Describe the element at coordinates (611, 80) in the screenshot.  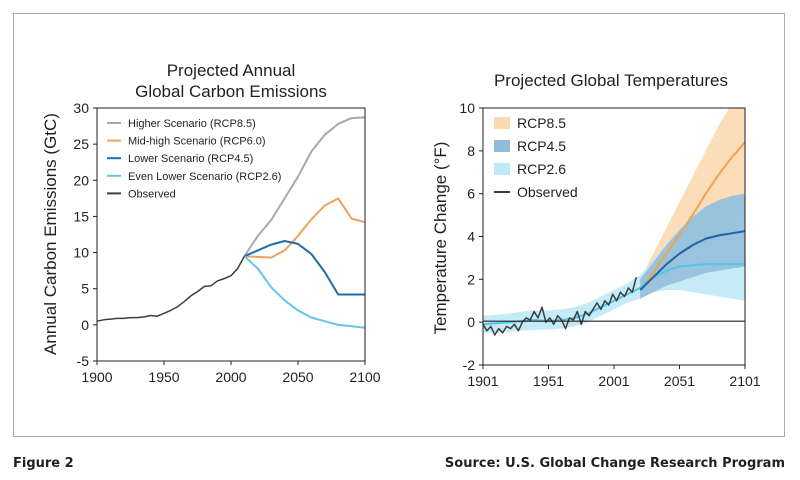
I see `temperature-chart-title: Projected Global Temperatures` at that location.